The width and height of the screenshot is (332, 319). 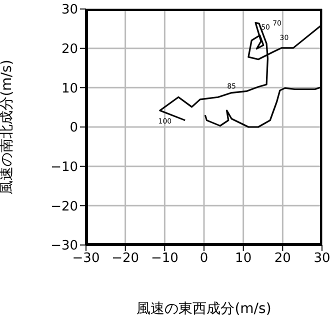 What do you see at coordinates (322, 258) in the screenshot?
I see `x-tick-label: 30` at bounding box center [322, 258].